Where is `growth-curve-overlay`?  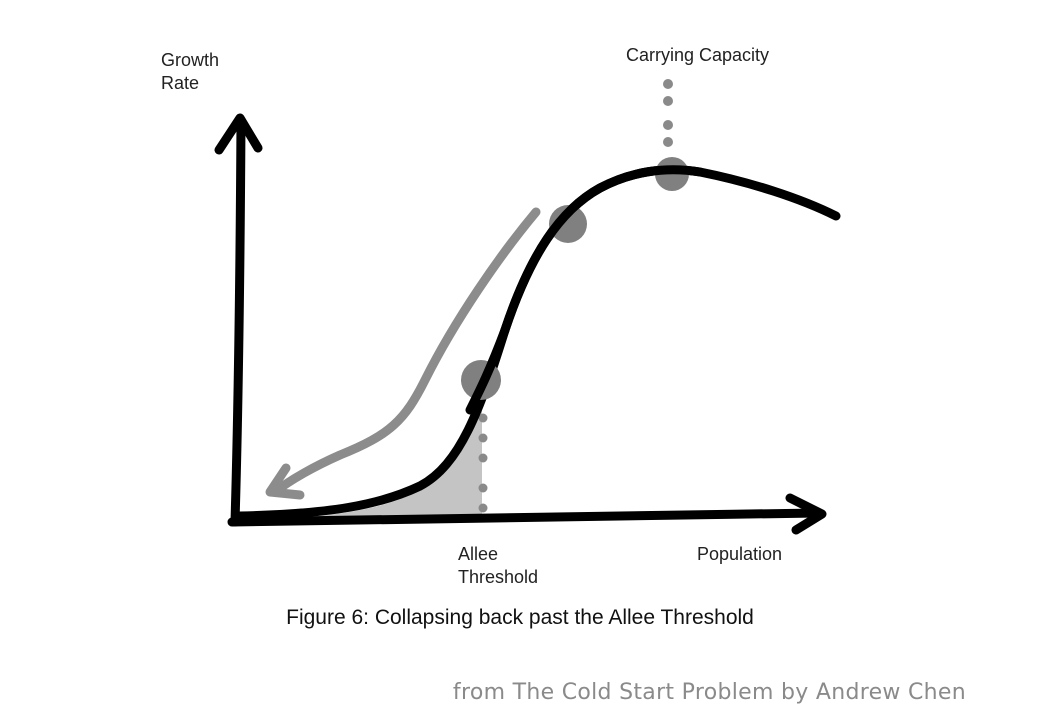
growth-curve-overlay is located at coordinates (585, 290).